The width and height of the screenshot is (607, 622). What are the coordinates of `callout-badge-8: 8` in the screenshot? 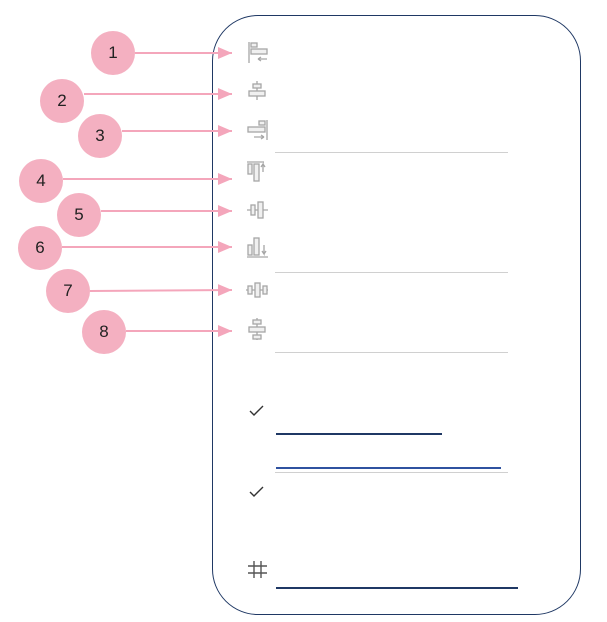 It's located at (104, 332).